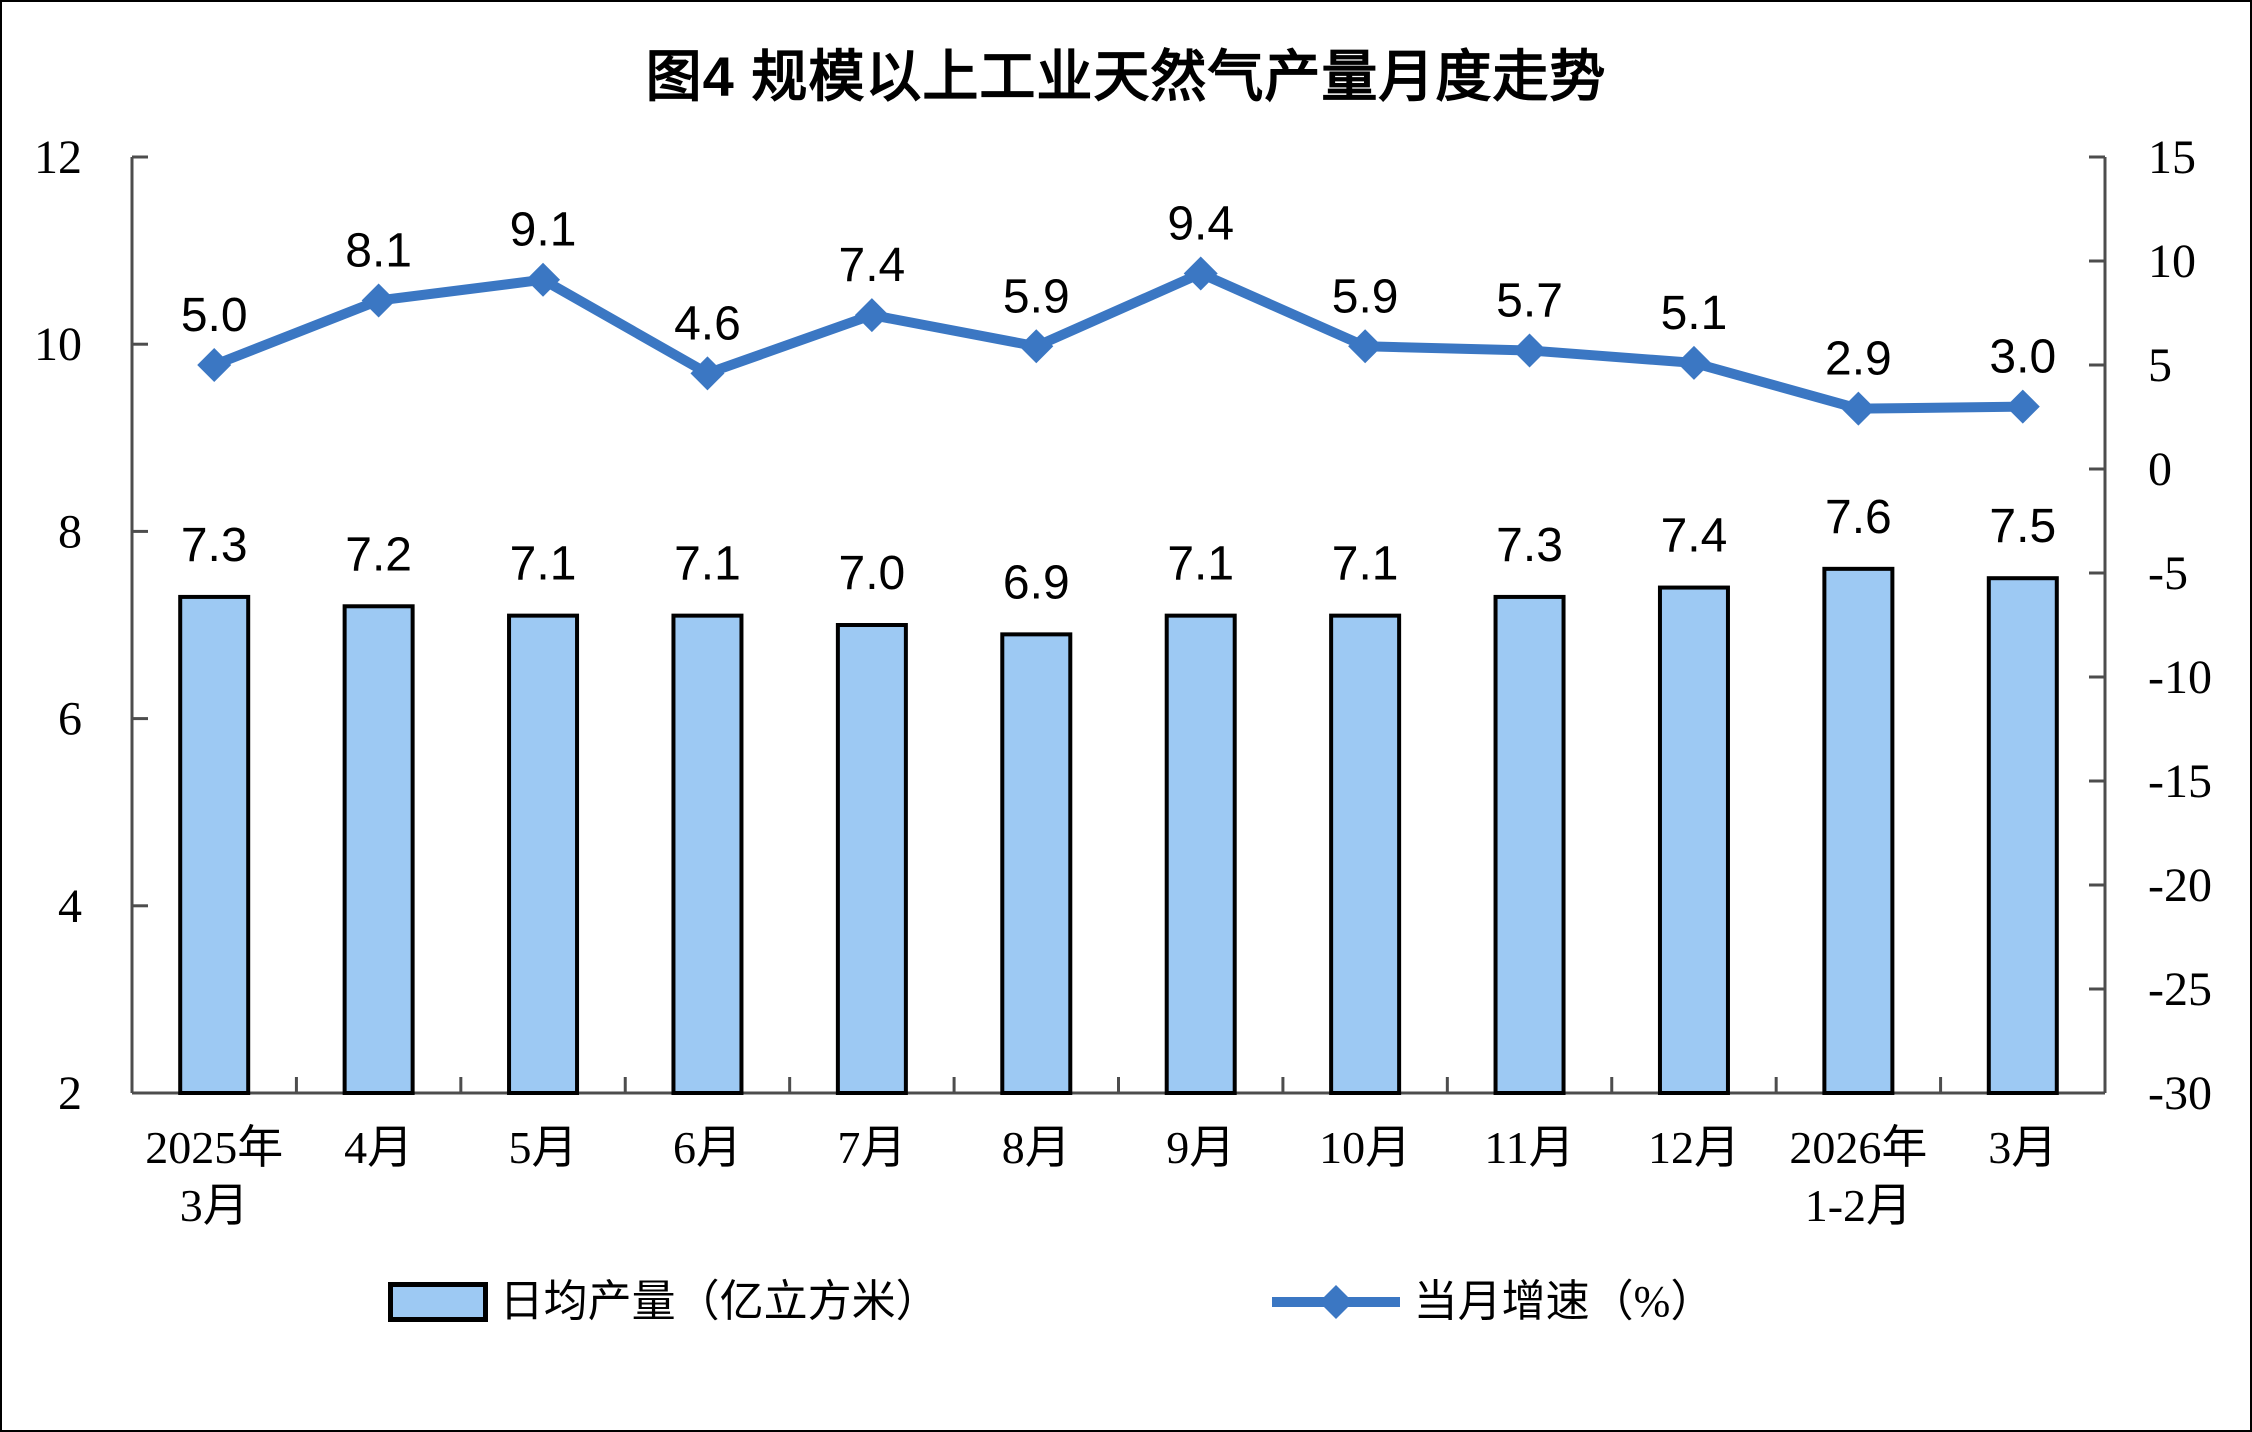  What do you see at coordinates (871, 1147) in the screenshot?
I see `category-label: 7月` at bounding box center [871, 1147].